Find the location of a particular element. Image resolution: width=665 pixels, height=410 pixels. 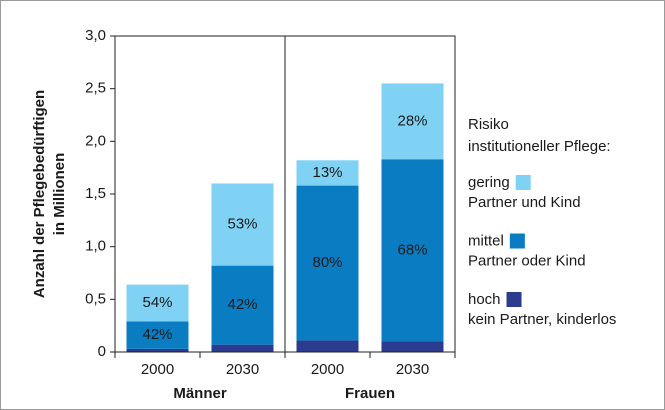

y-tick-label: 1,5 is located at coordinates (95, 193).